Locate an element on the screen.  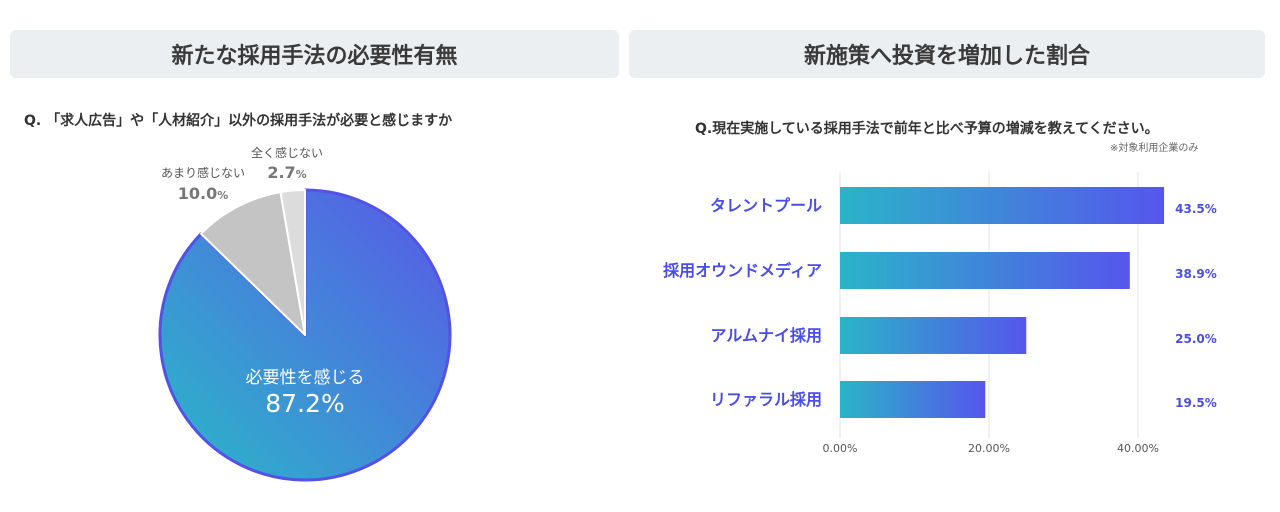
pie-slice-3-label: 全く感じない is located at coordinates (287, 152).